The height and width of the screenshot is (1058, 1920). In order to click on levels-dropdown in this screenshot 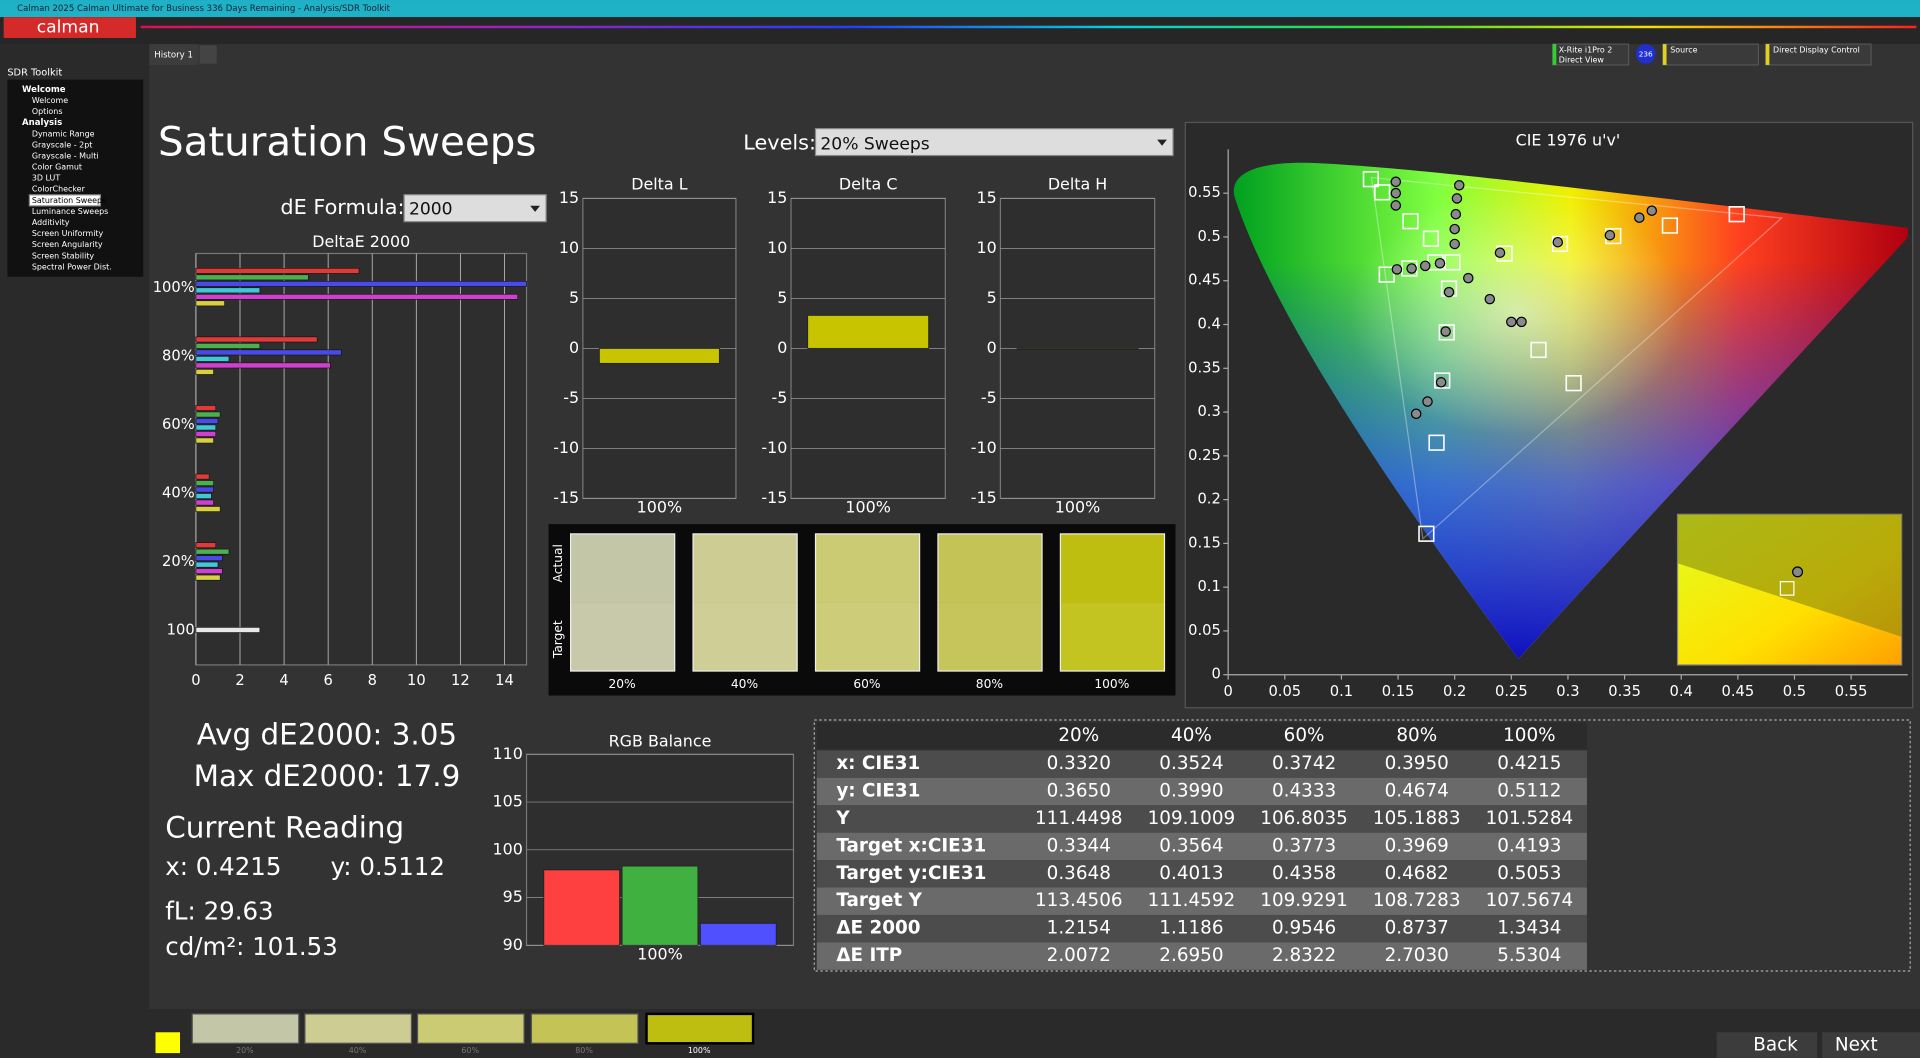, I will do `click(994, 142)`.